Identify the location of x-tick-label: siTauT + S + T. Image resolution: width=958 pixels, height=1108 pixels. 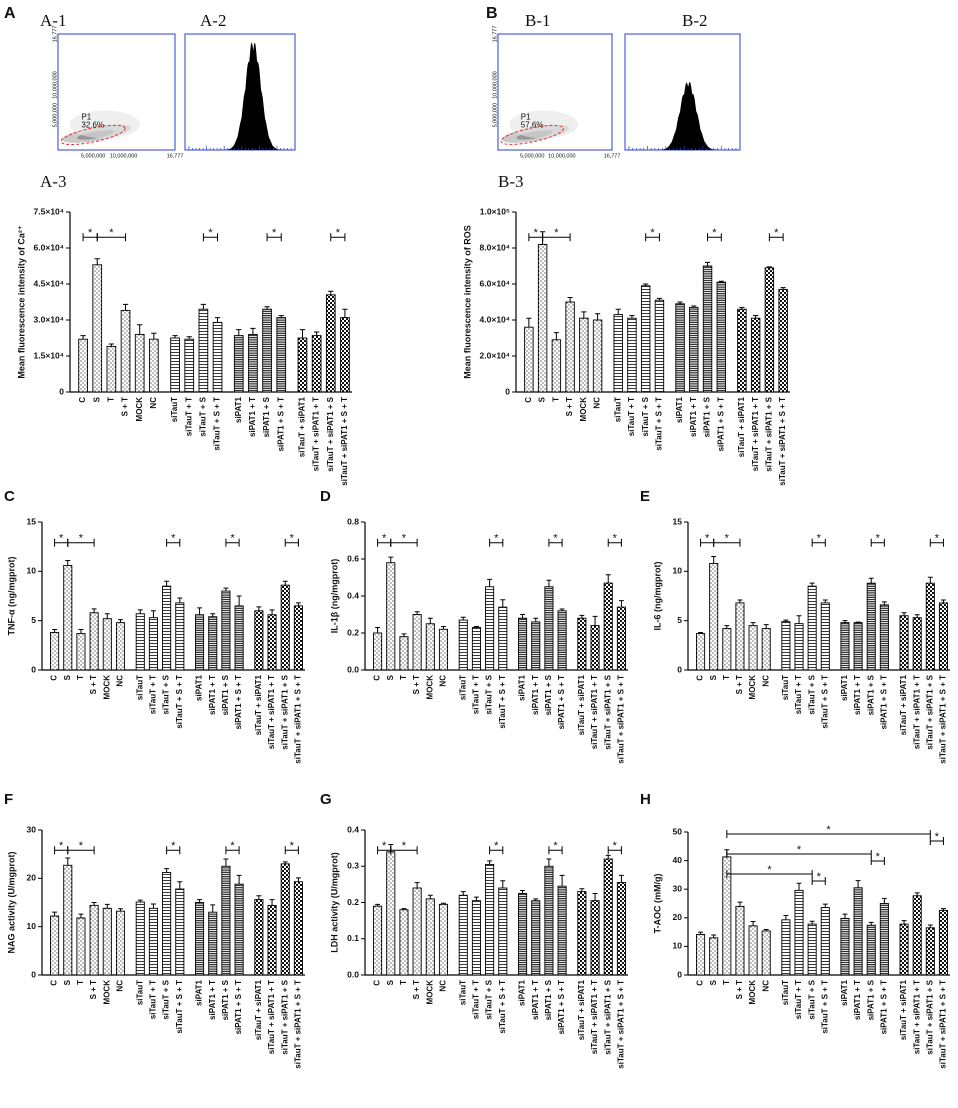
(179, 702).